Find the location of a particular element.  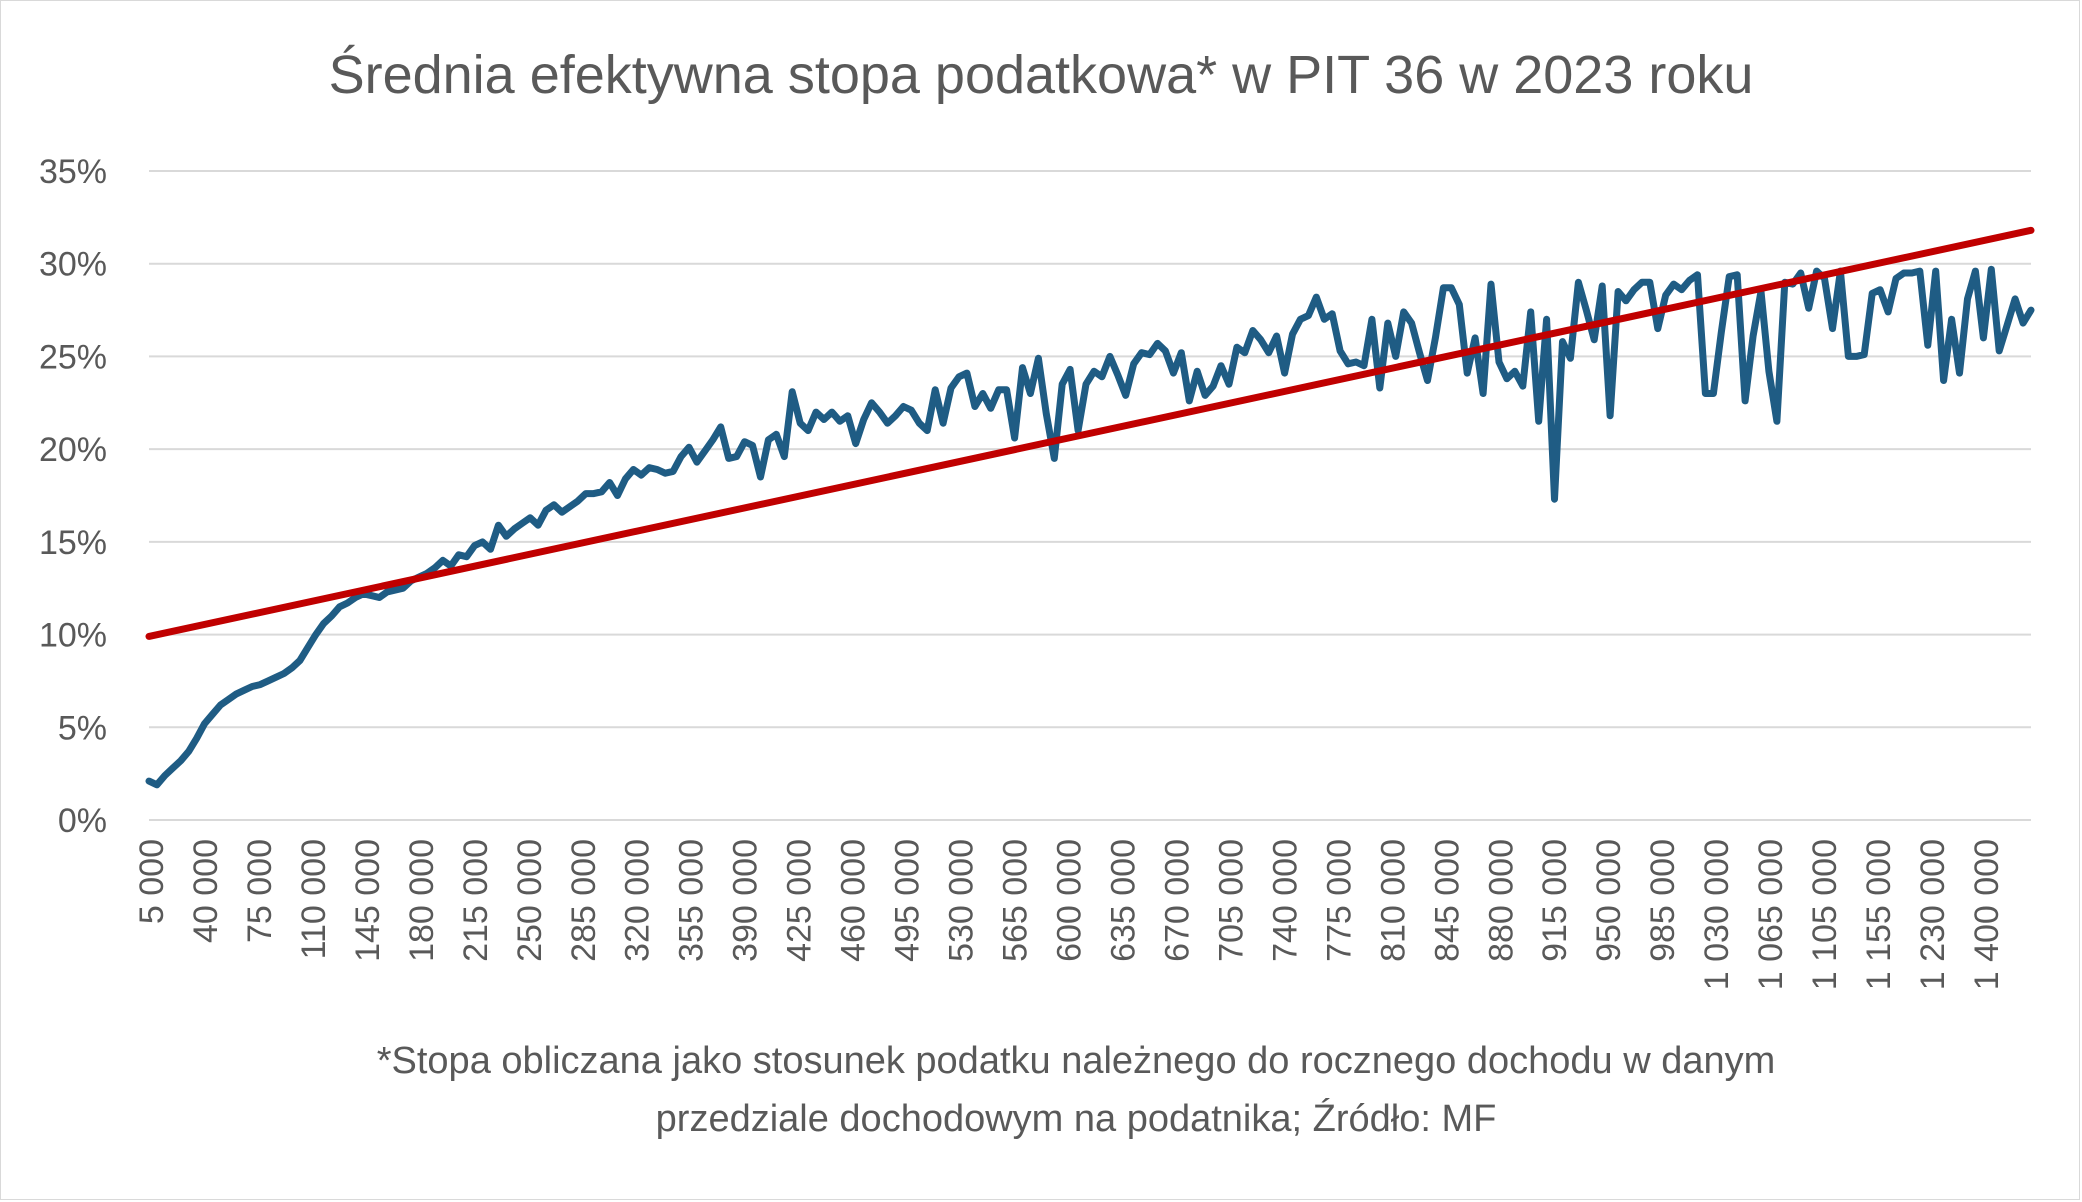

x-tick-label: 1 105 000 is located at coordinates (1825, 914).